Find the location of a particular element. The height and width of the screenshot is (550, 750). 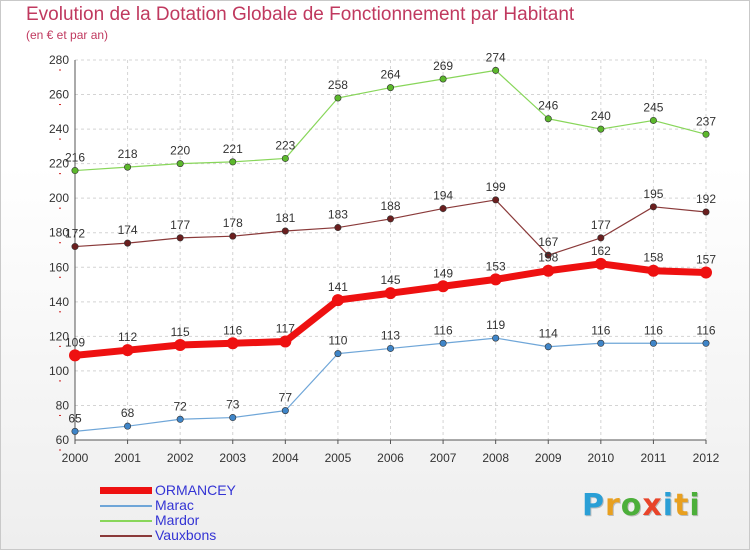

data-label-ormancey: 145 is located at coordinates (390, 280).